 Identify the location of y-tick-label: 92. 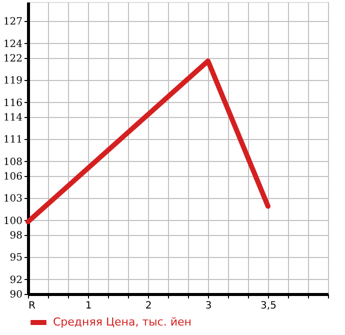
(16, 280).